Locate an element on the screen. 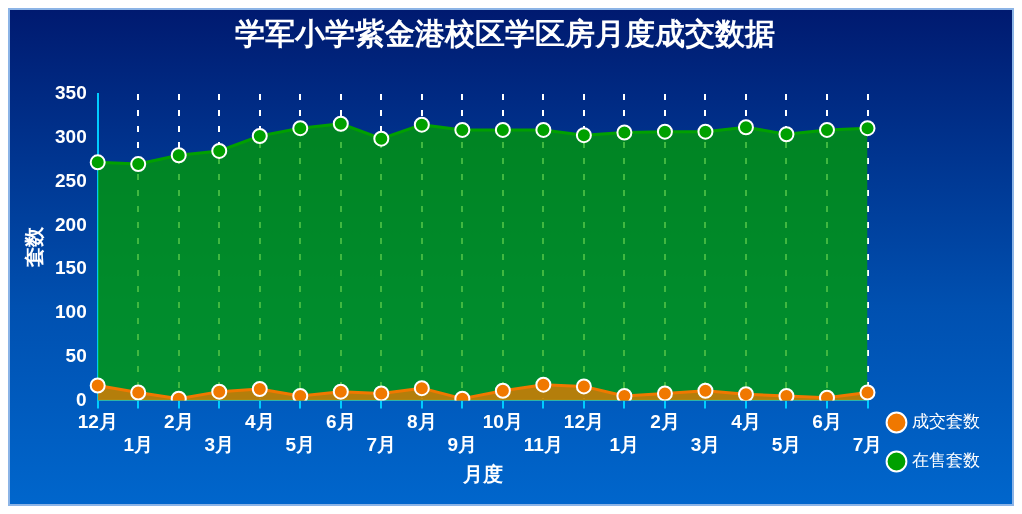  legend-label: 在售套数 is located at coordinates (946, 459).